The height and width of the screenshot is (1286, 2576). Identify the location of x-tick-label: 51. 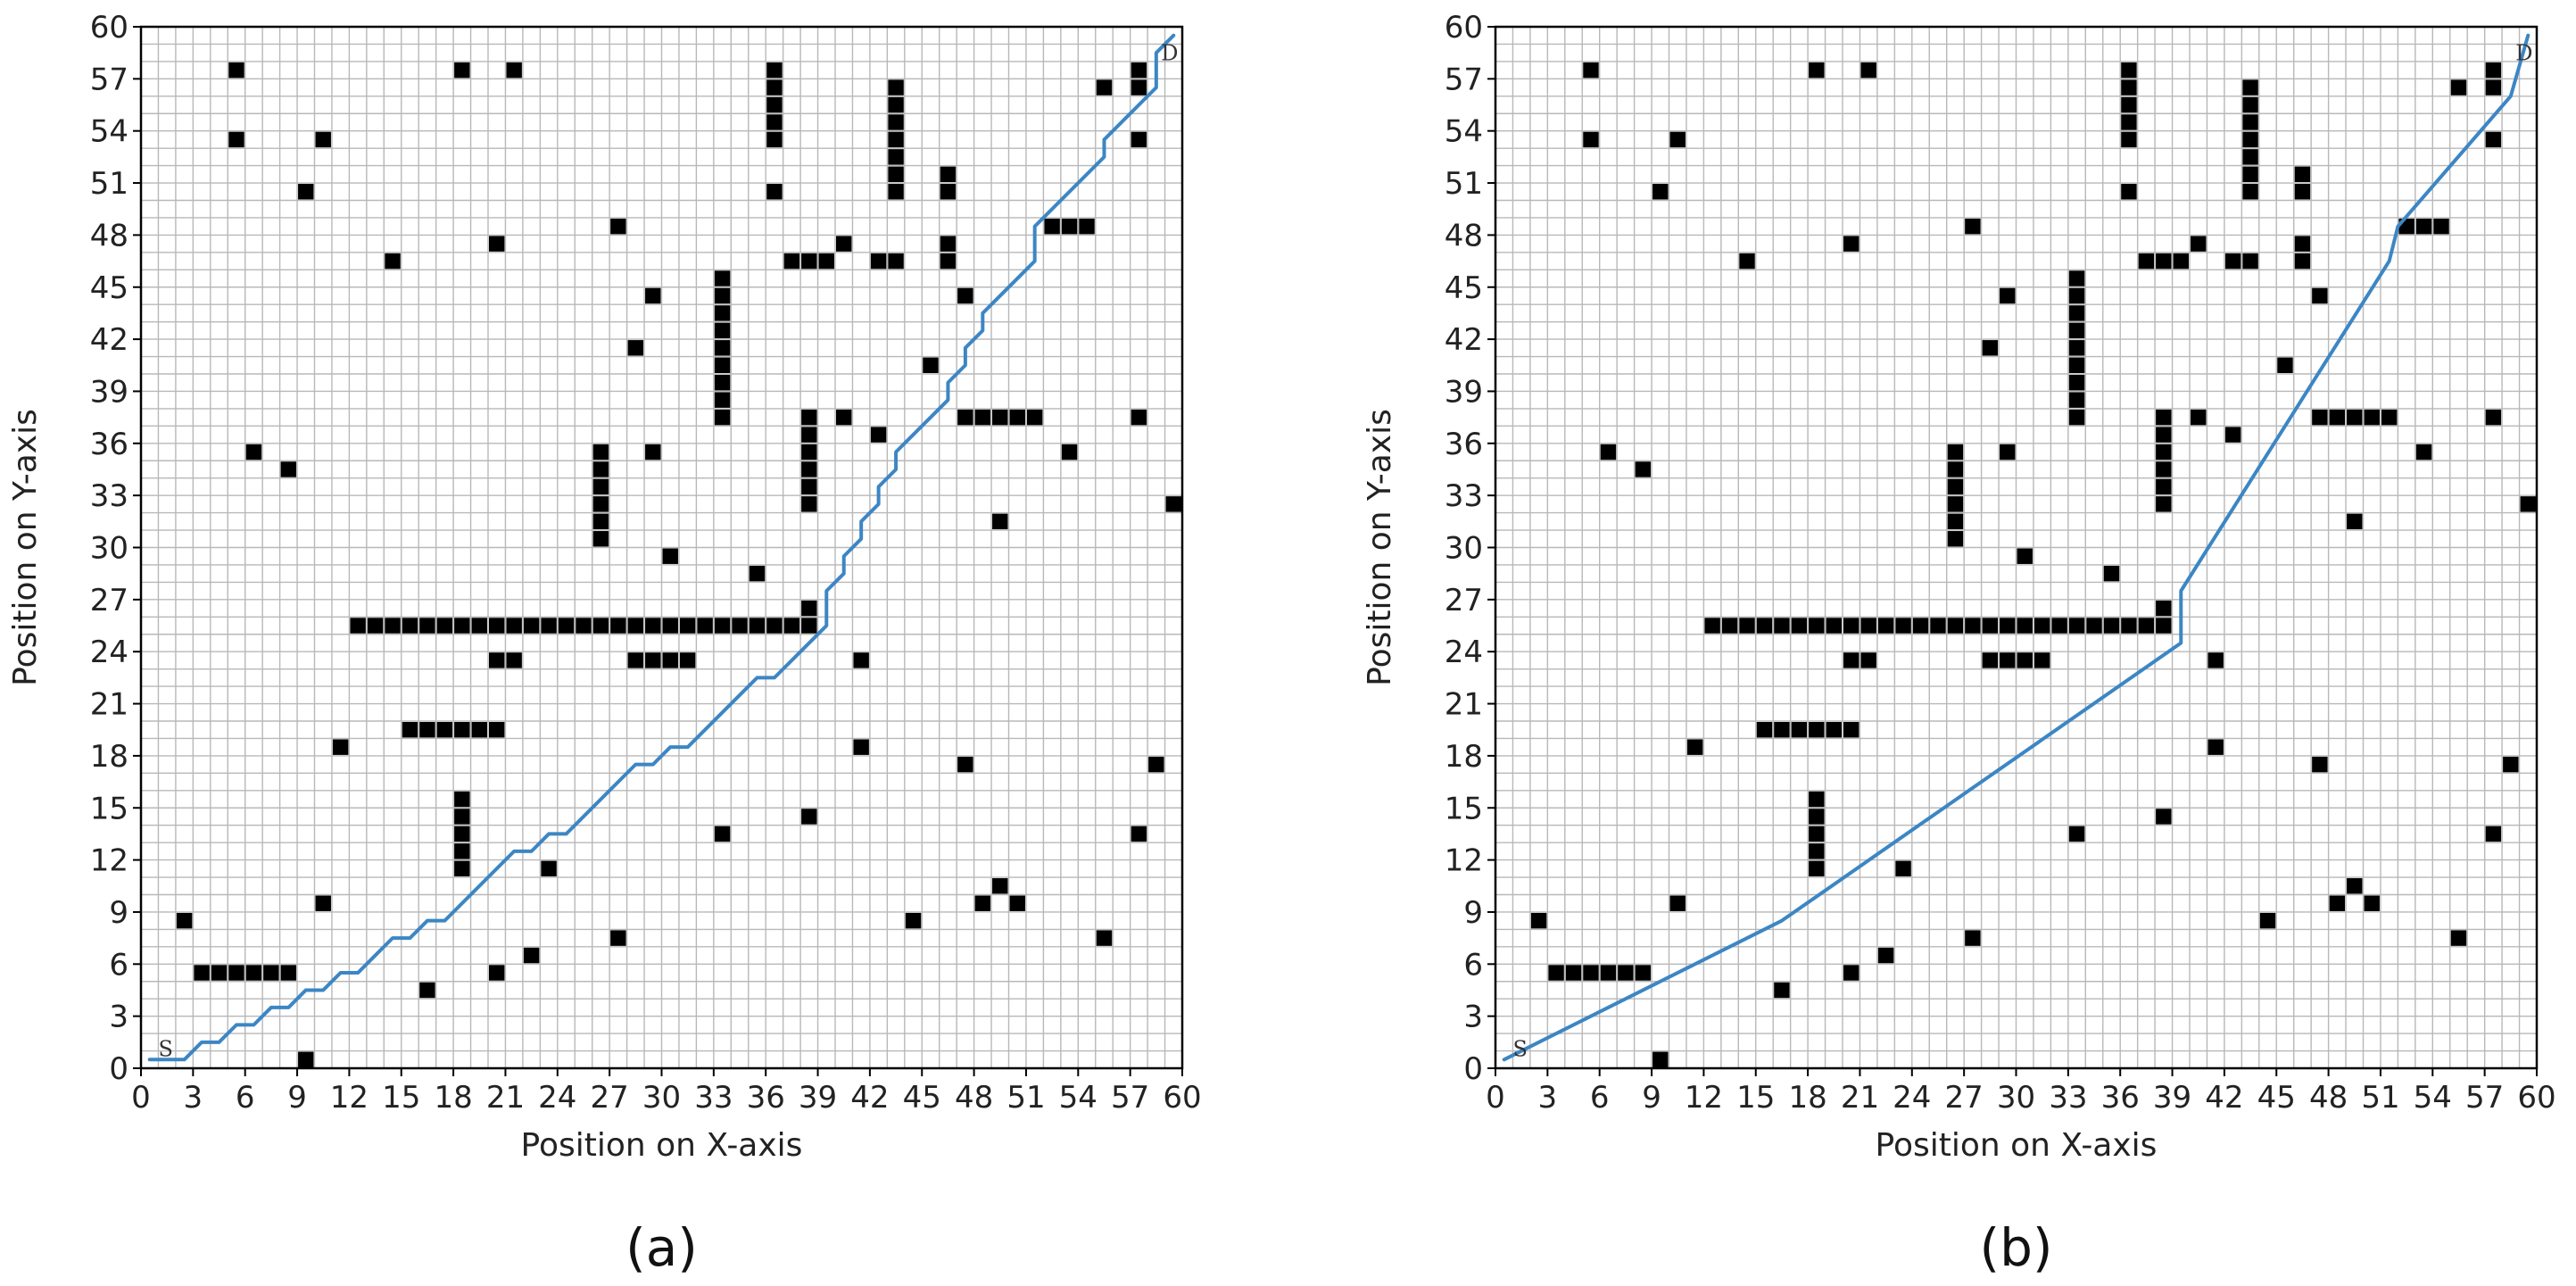
(2380, 1098).